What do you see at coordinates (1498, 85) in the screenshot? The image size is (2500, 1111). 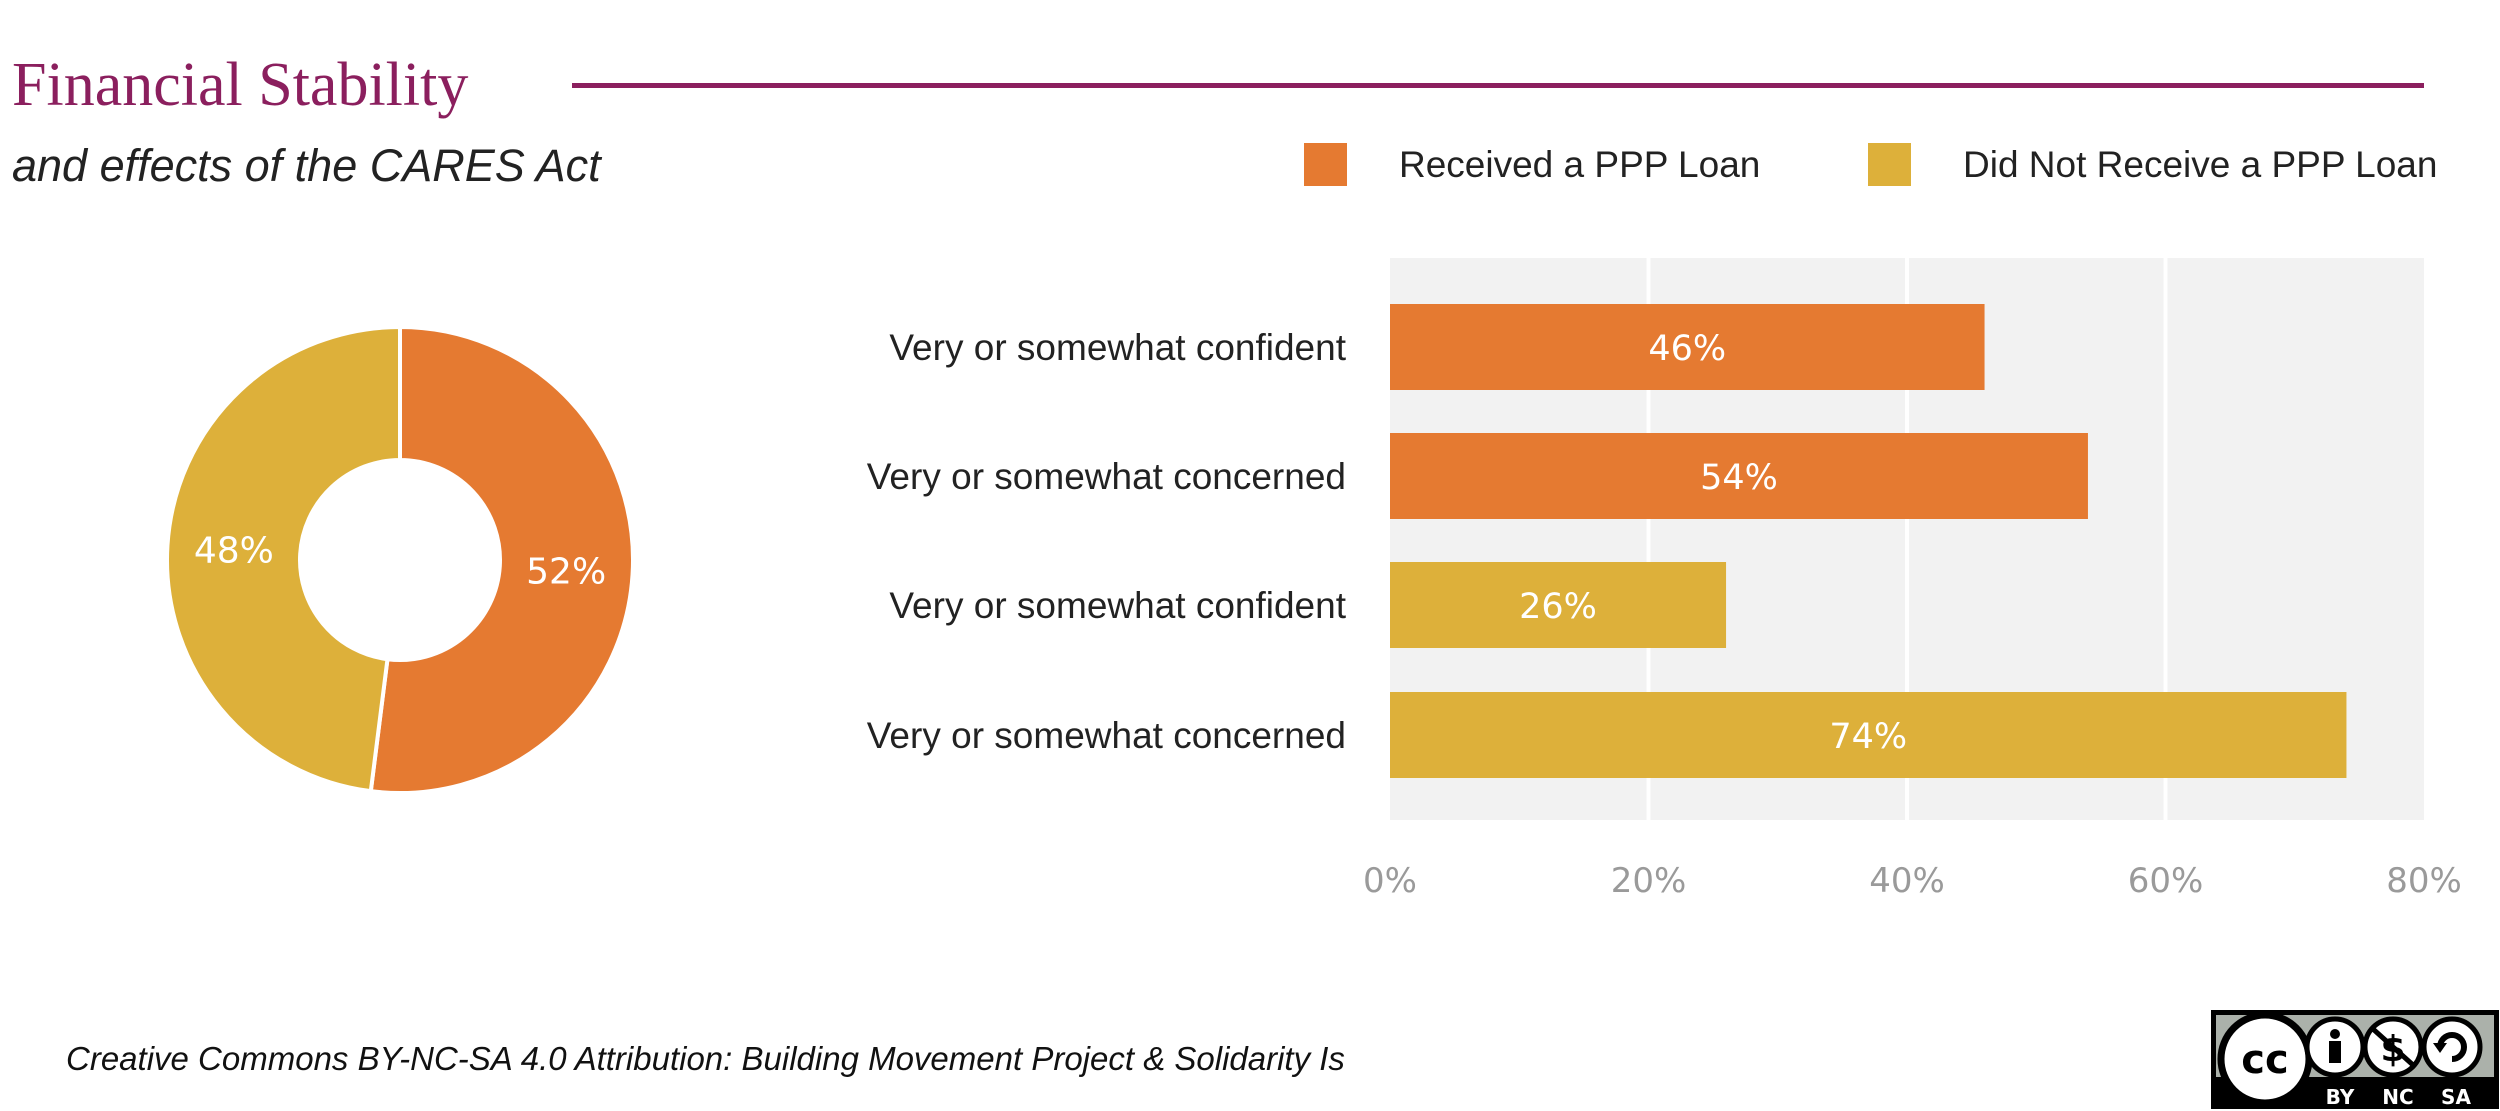 I see `title-rule` at bounding box center [1498, 85].